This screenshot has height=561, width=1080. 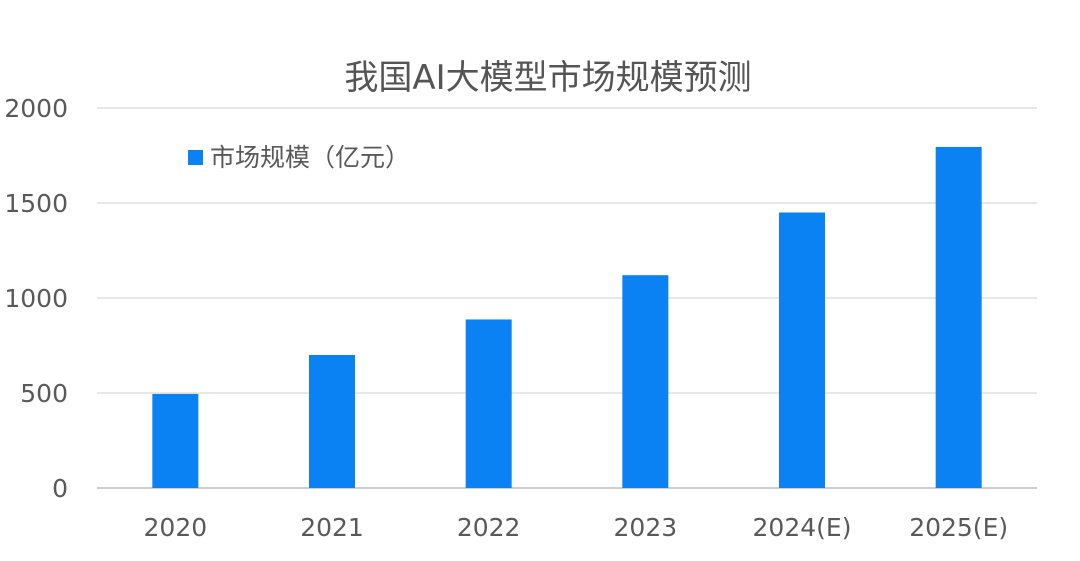 I want to click on x-tick-label: 2024(E), so click(x=802, y=527).